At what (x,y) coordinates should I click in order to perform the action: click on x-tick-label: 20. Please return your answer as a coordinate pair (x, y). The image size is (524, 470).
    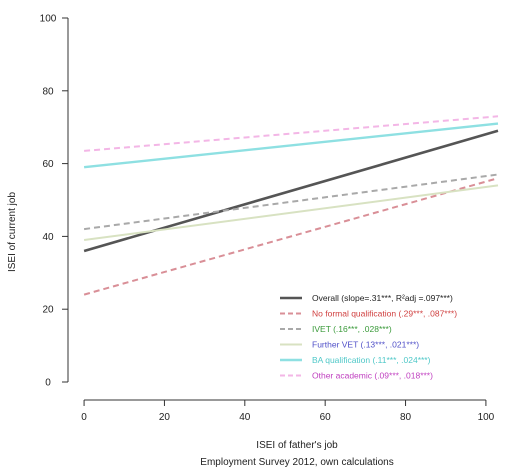
    Looking at the image, I should click on (165, 417).